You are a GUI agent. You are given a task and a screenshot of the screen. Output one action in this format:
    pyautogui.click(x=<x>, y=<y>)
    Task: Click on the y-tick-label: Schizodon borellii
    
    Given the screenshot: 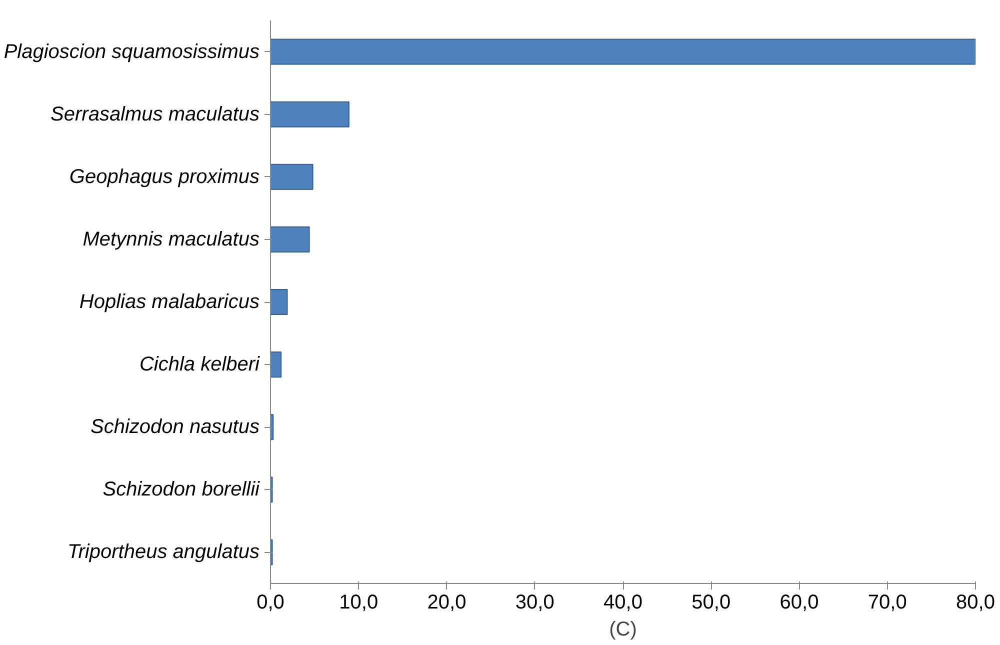 What is the action you would take?
    pyautogui.click(x=181, y=489)
    